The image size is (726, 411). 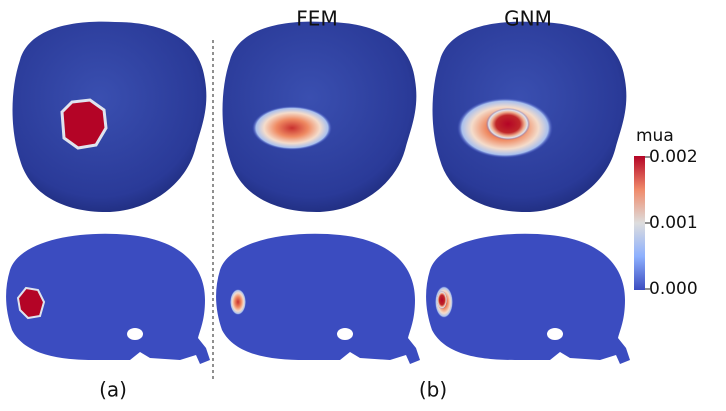 What do you see at coordinates (655, 136) in the screenshot?
I see `colorbar-title: mua` at bounding box center [655, 136].